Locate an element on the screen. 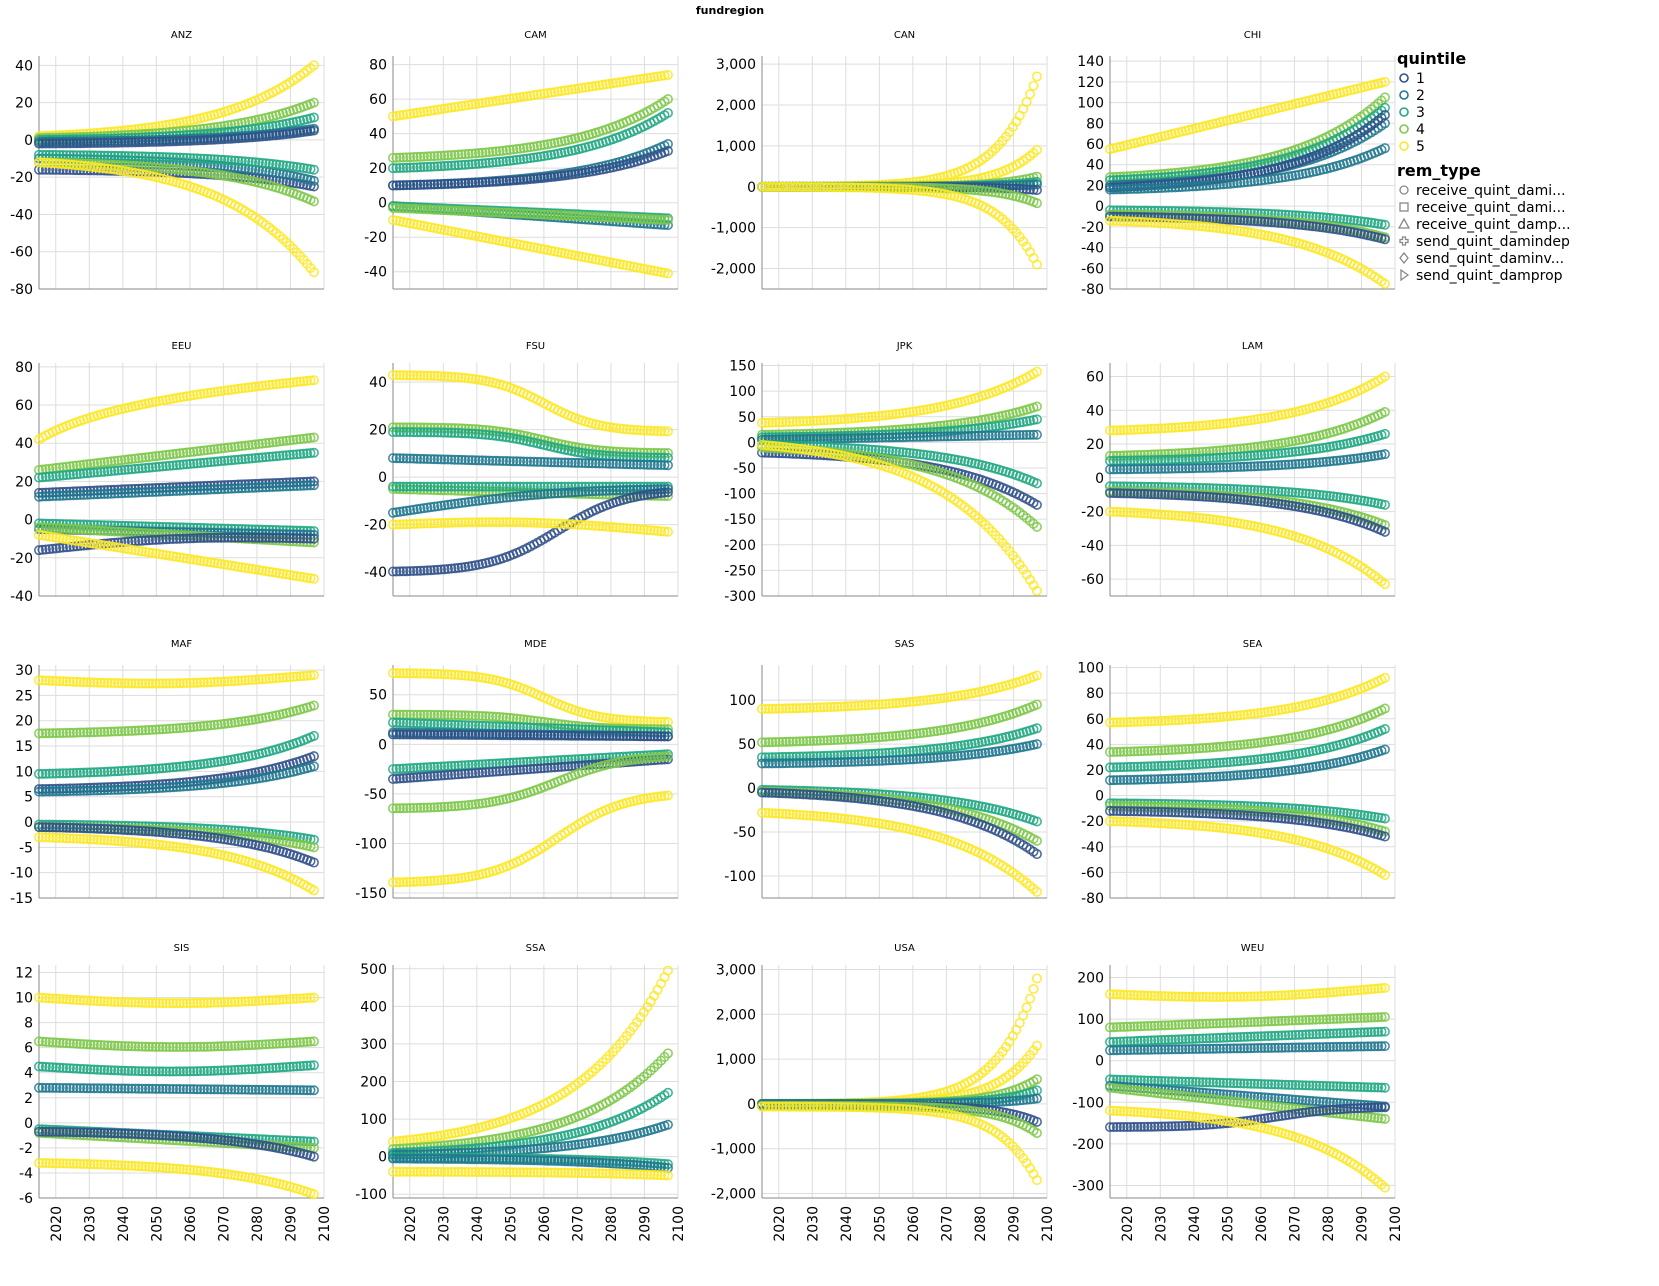 The width and height of the screenshot is (1659, 1286). y-tick-label: 100 is located at coordinates (1090, 104).